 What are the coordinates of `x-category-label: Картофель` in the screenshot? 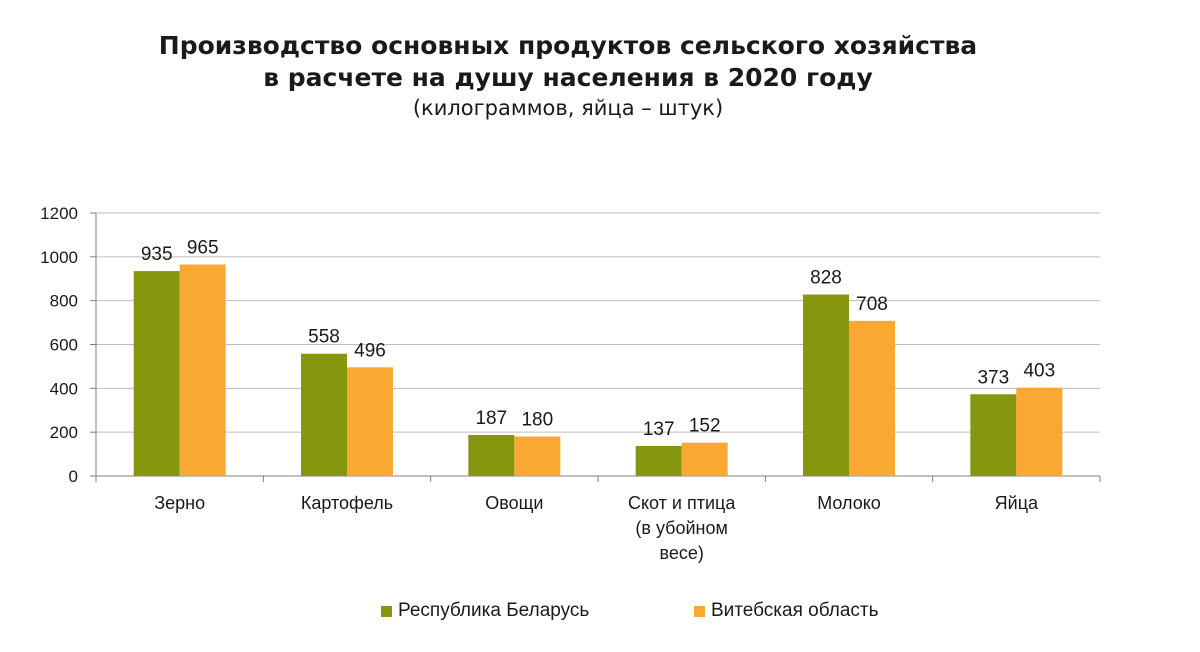 It's located at (347, 503).